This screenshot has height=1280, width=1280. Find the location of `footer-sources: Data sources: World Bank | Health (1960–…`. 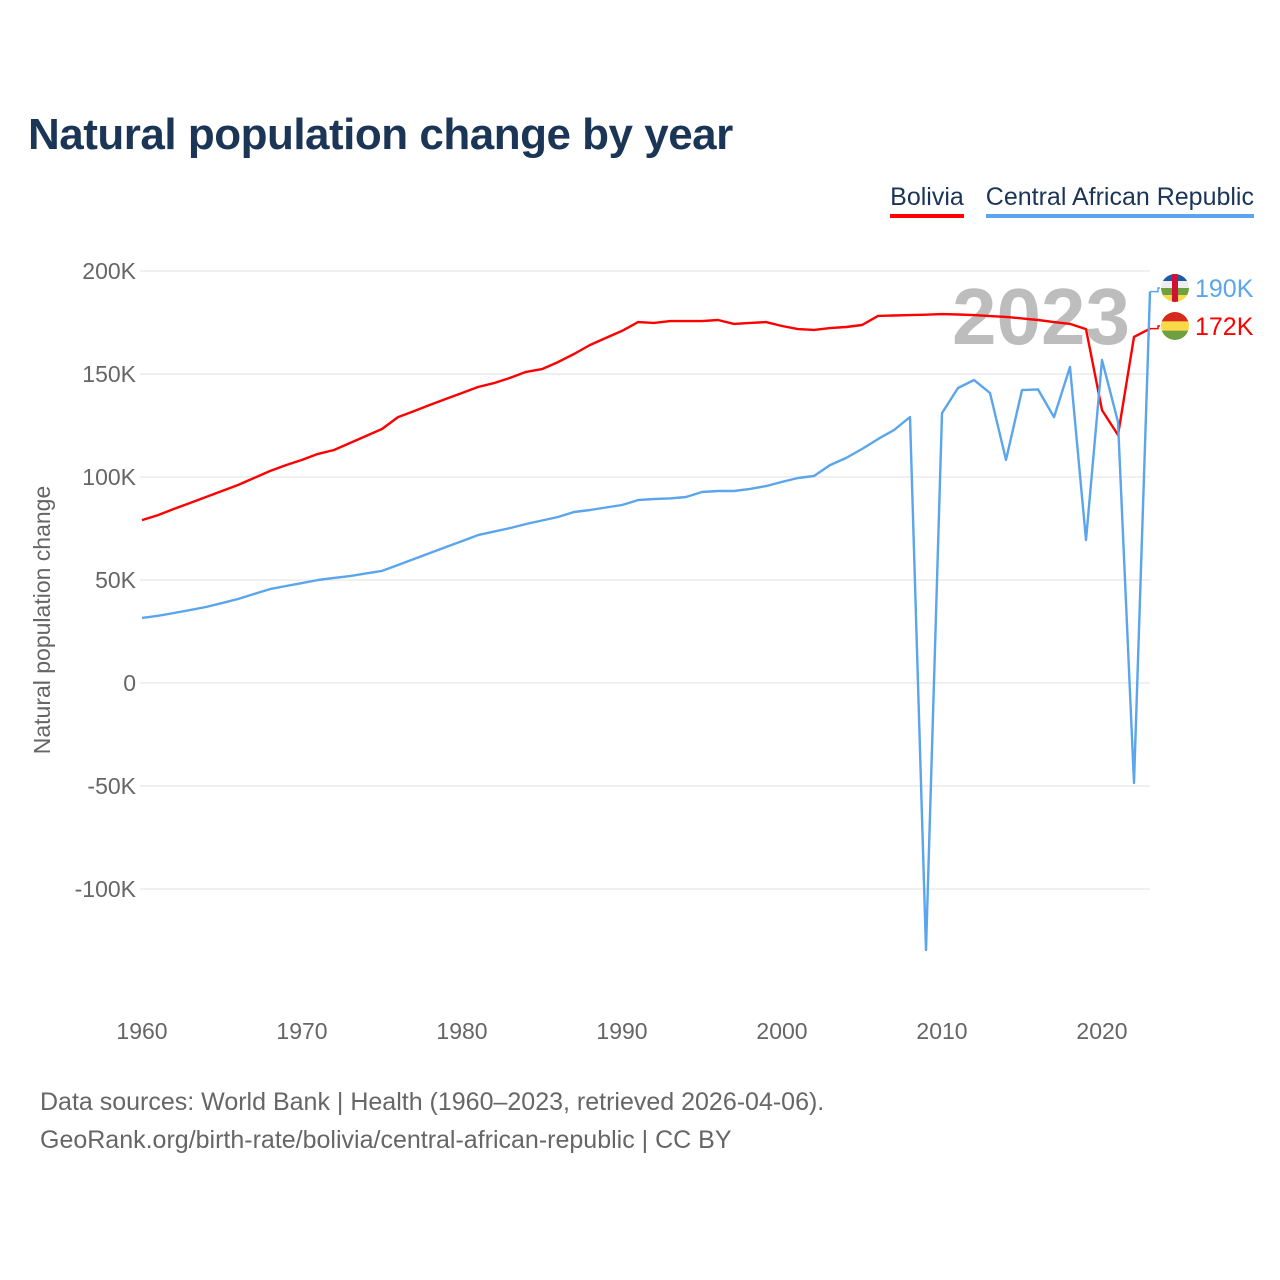

footer-sources: Data sources: World Bank | Health (1960–… is located at coordinates (432, 1102).